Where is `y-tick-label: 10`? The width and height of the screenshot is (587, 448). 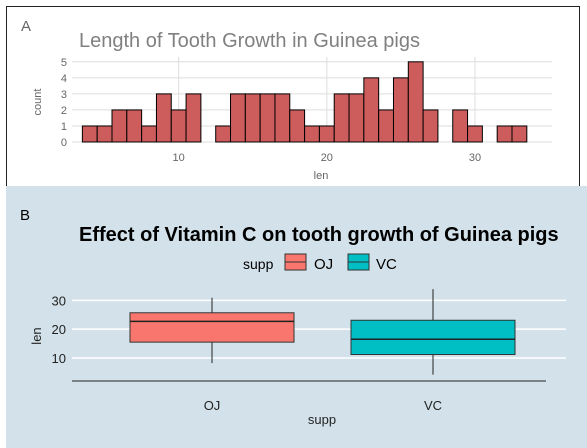
y-tick-label: 10 is located at coordinates (59, 358).